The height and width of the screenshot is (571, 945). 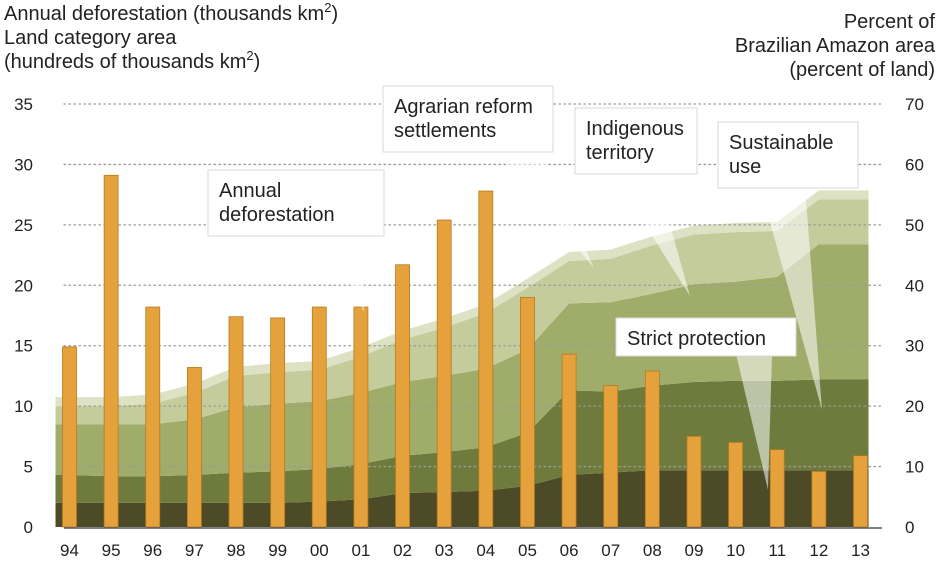 I want to click on x-tick-label: 13, so click(x=860, y=550).